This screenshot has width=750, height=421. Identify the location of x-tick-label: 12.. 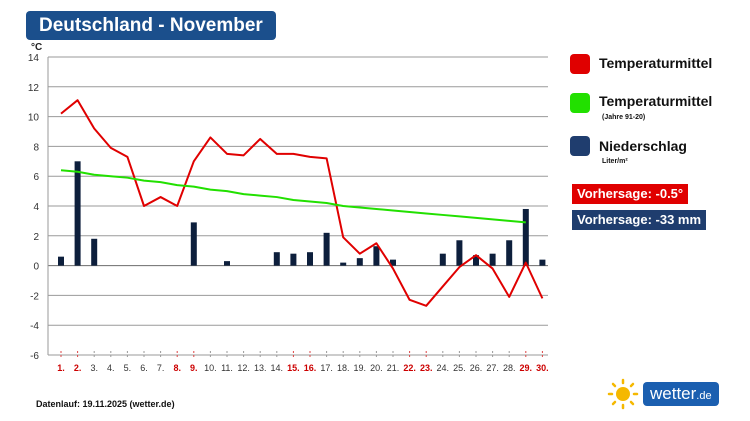
(243, 368).